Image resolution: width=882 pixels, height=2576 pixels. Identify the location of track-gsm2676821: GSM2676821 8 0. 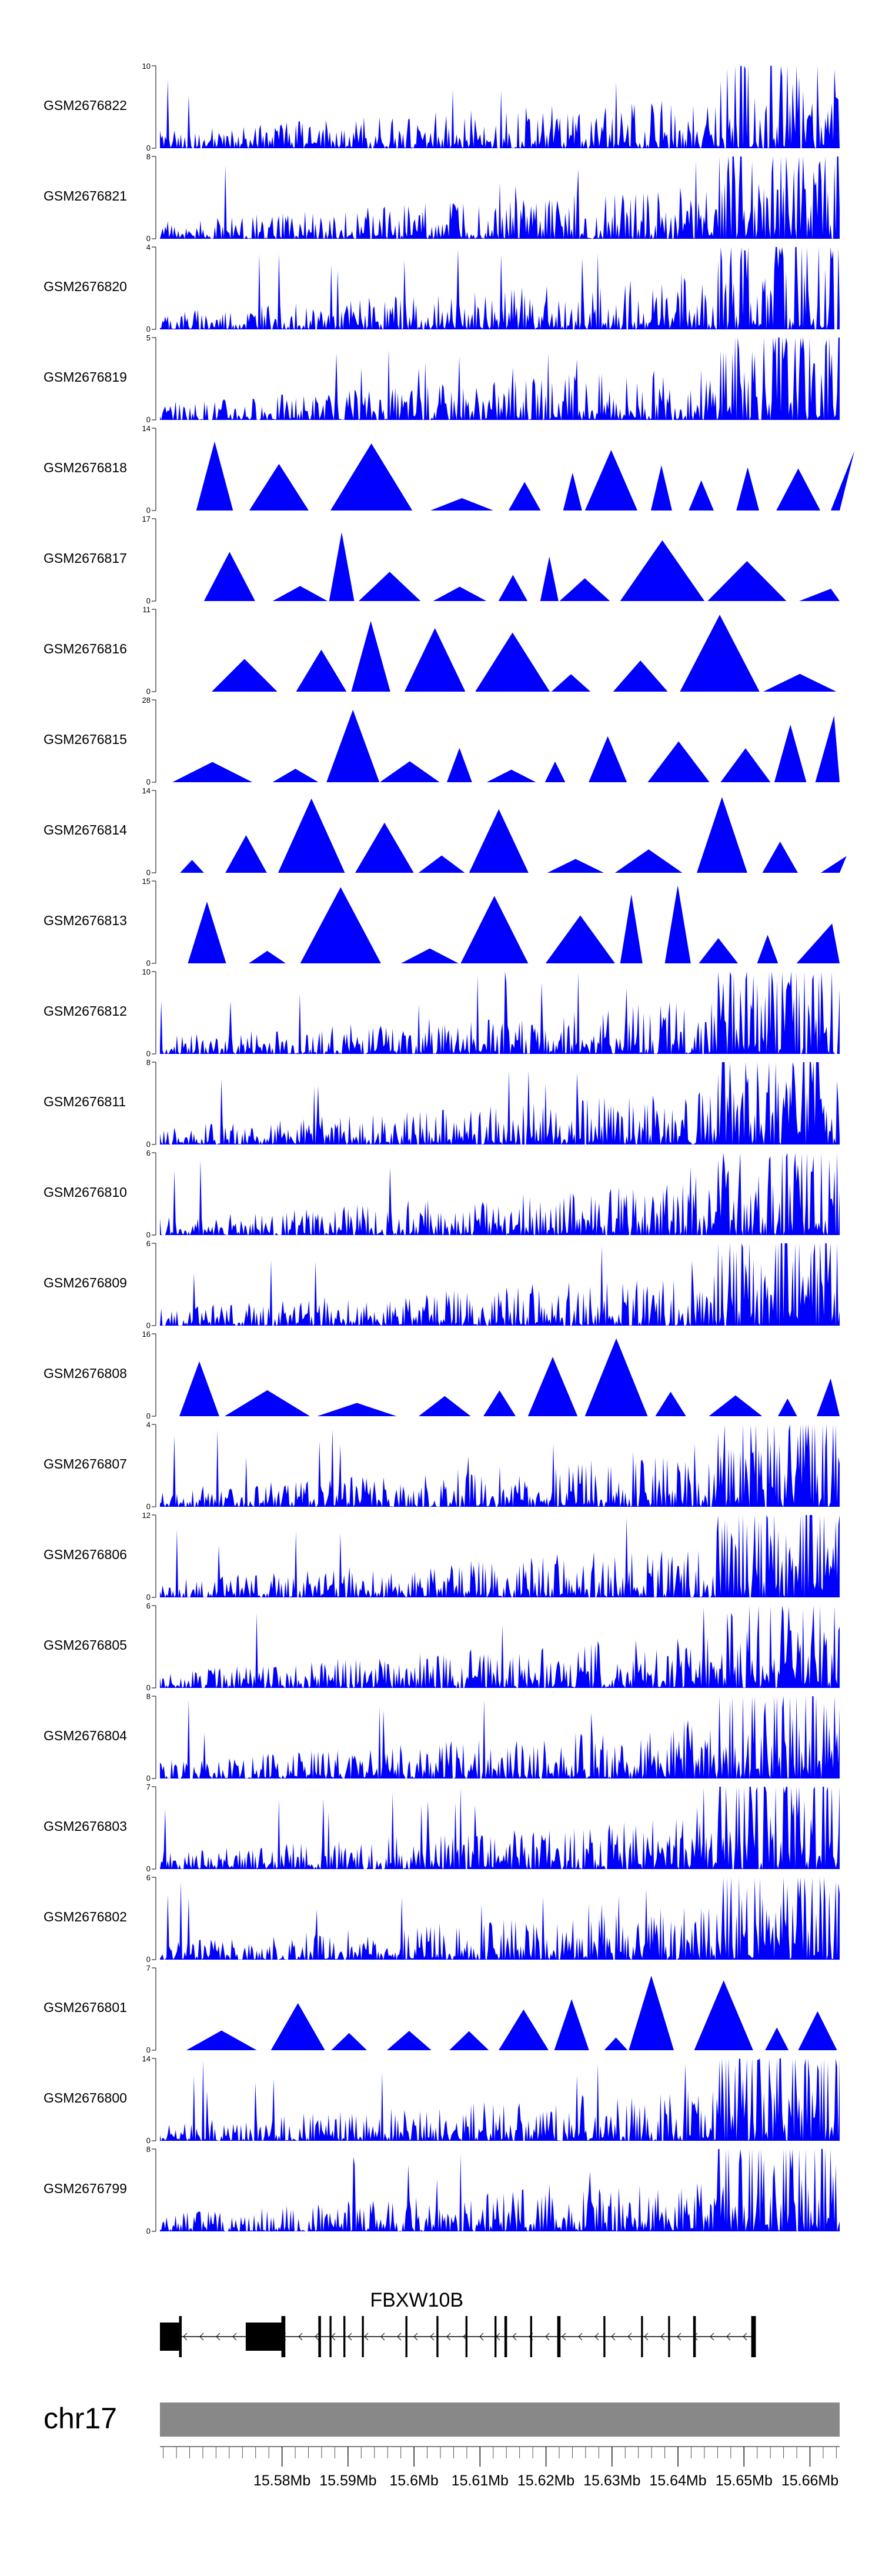
(442, 197).